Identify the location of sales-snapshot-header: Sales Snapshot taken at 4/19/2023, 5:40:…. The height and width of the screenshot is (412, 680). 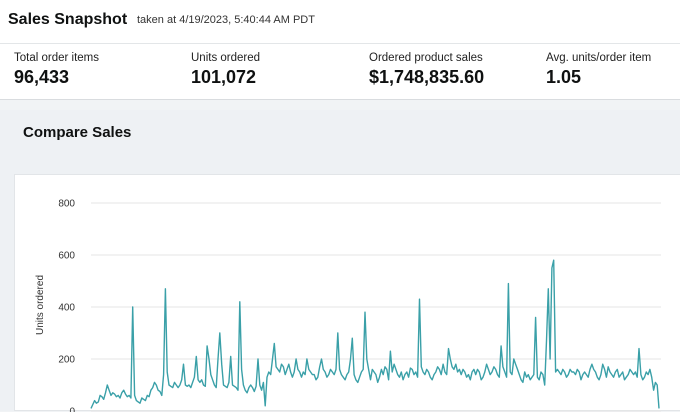
(340, 22).